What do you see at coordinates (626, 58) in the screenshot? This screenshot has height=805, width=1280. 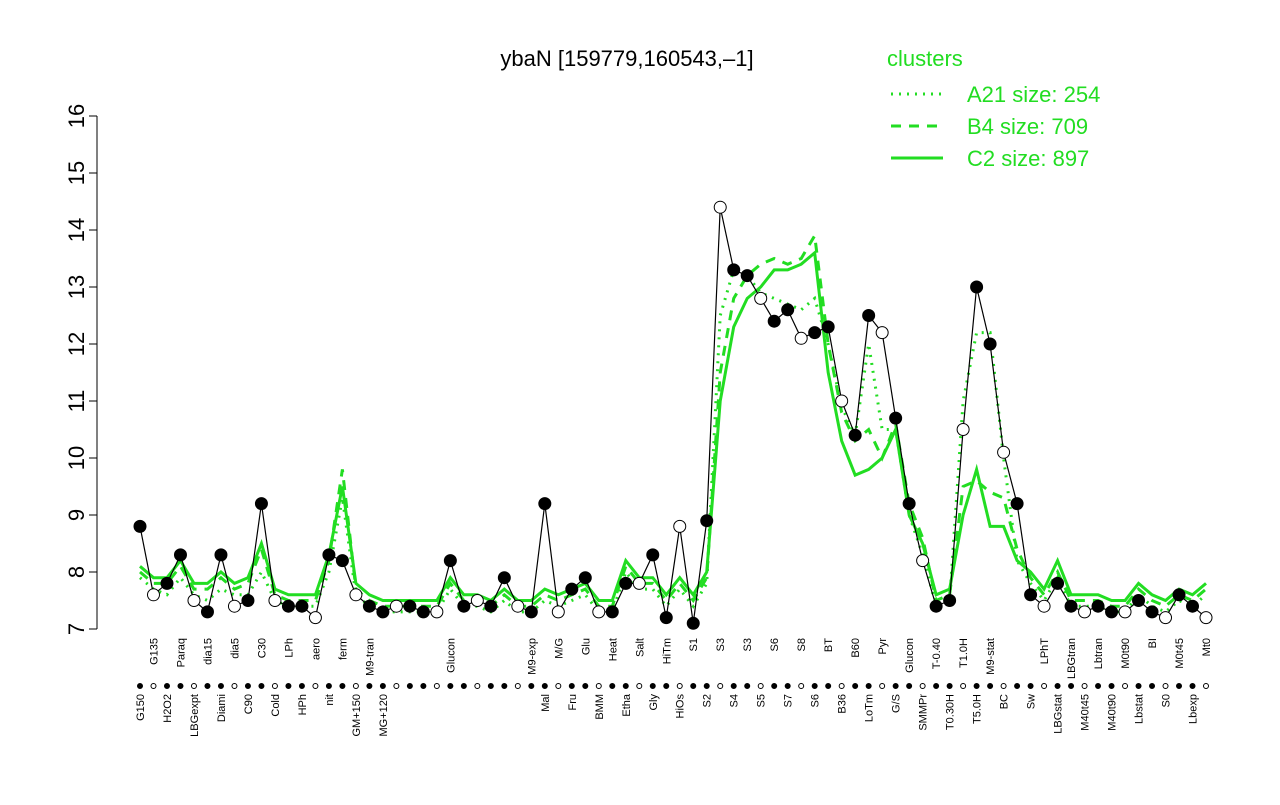 I see `chart-title: ybaN [159779,160543,–1]` at bounding box center [626, 58].